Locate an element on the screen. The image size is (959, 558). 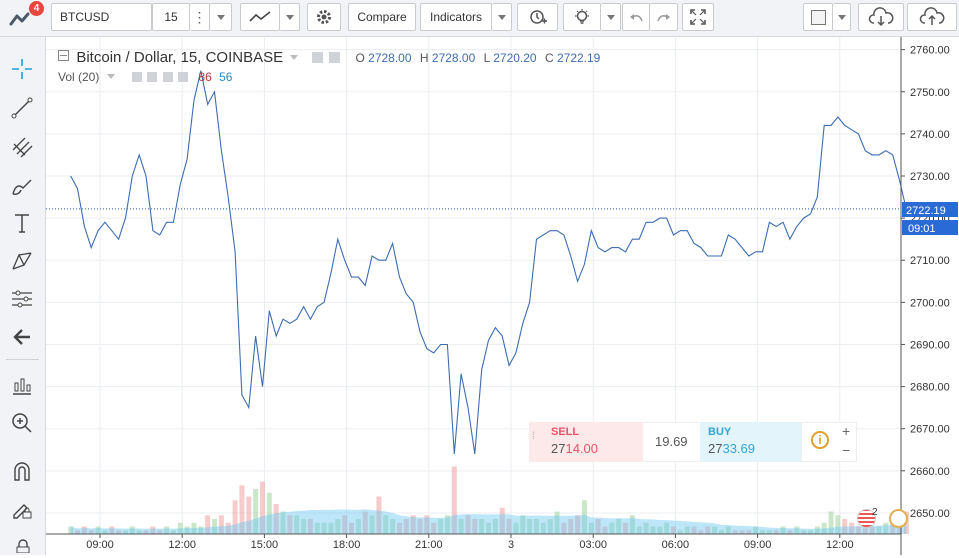
buy-price-main: 33.69 is located at coordinates (739, 448).